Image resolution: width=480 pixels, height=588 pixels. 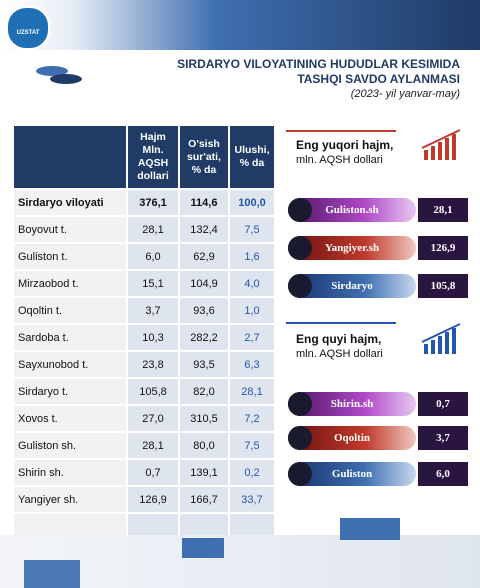 I want to click on table-cell: 15,1, so click(x=153, y=283).